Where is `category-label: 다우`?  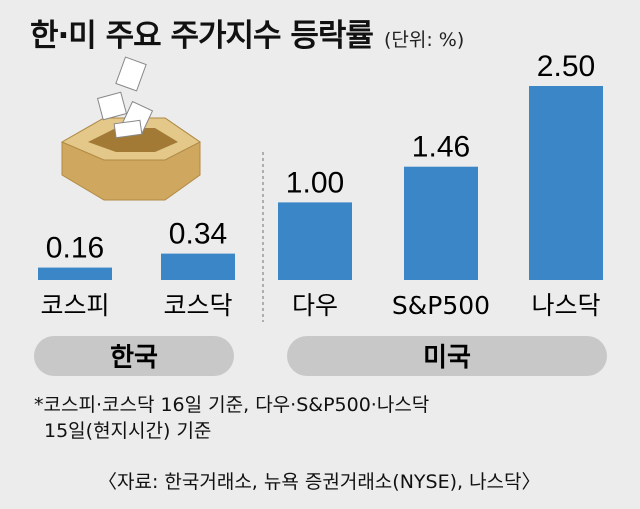 category-label: 다우 is located at coordinates (315, 305).